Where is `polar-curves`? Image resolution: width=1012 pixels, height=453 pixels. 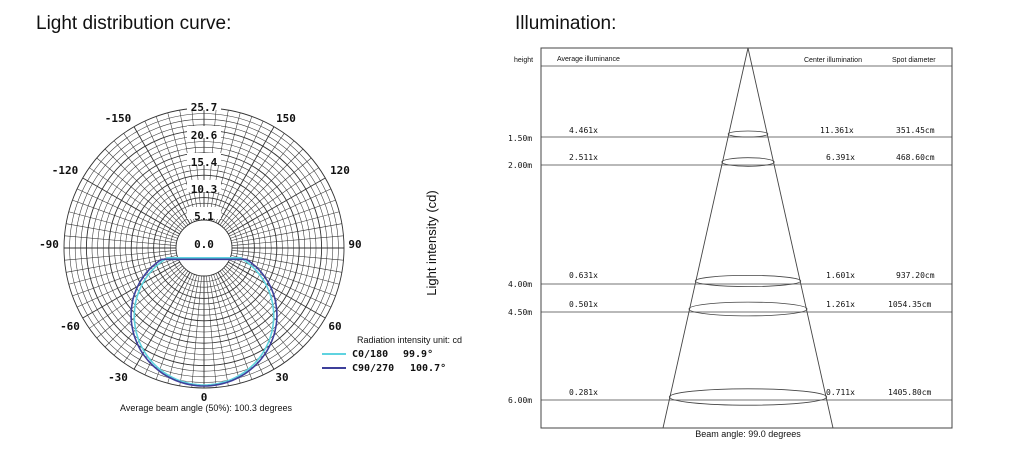
polar-curves is located at coordinates (204, 322).